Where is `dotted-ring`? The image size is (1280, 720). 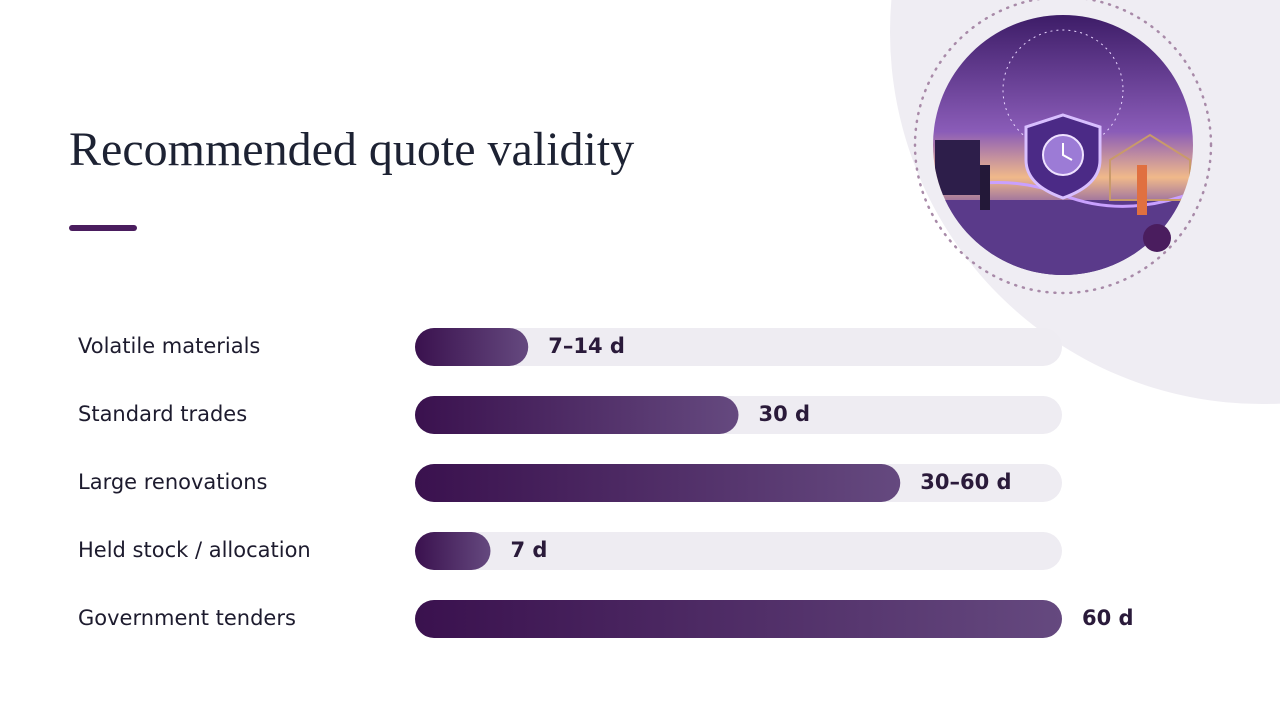 dotted-ring is located at coordinates (1063, 147).